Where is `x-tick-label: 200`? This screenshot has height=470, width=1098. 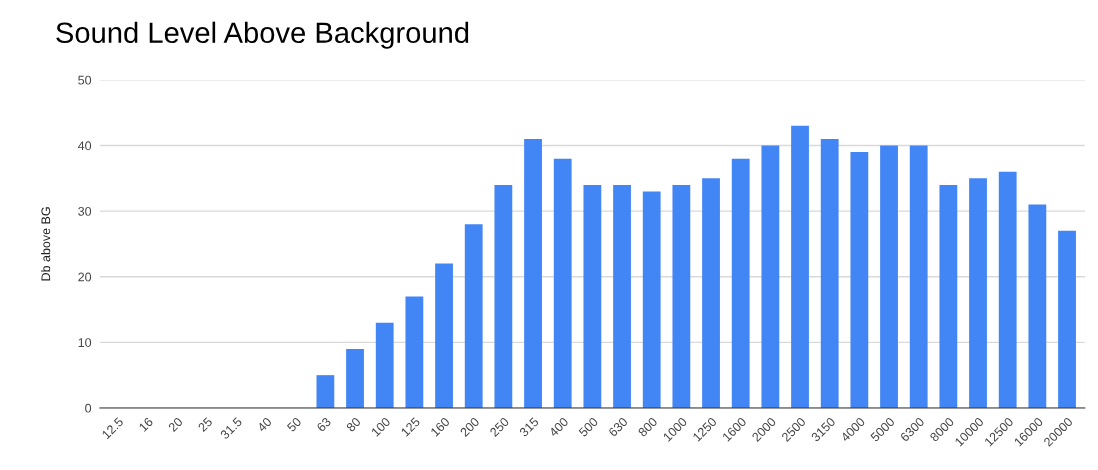 x-tick-label: 200 is located at coordinates (469, 427).